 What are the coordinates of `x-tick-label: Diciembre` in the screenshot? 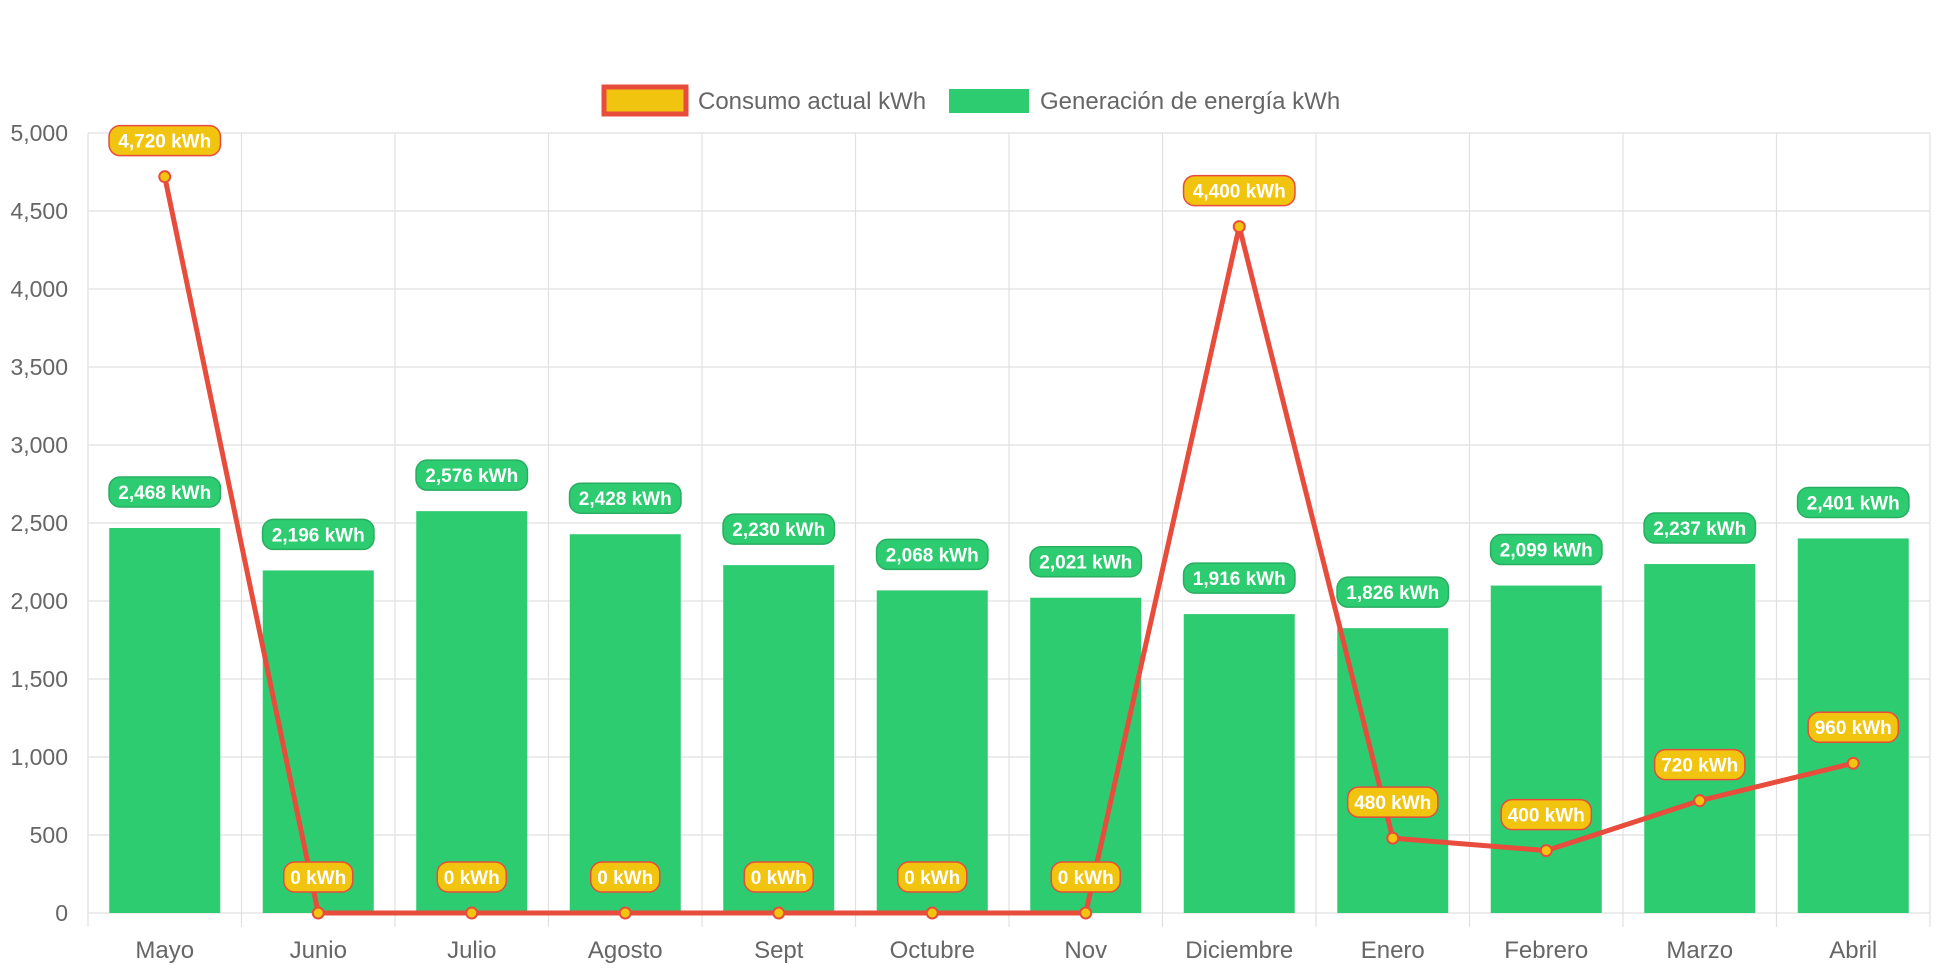 It's located at (1239, 950).